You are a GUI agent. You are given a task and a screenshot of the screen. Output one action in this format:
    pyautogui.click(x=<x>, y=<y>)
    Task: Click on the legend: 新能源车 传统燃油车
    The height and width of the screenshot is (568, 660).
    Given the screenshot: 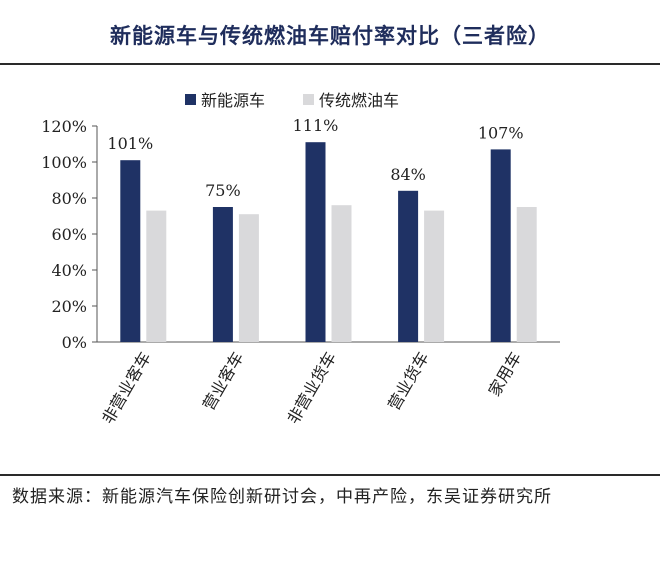 What is the action you would take?
    pyautogui.click(x=311, y=99)
    